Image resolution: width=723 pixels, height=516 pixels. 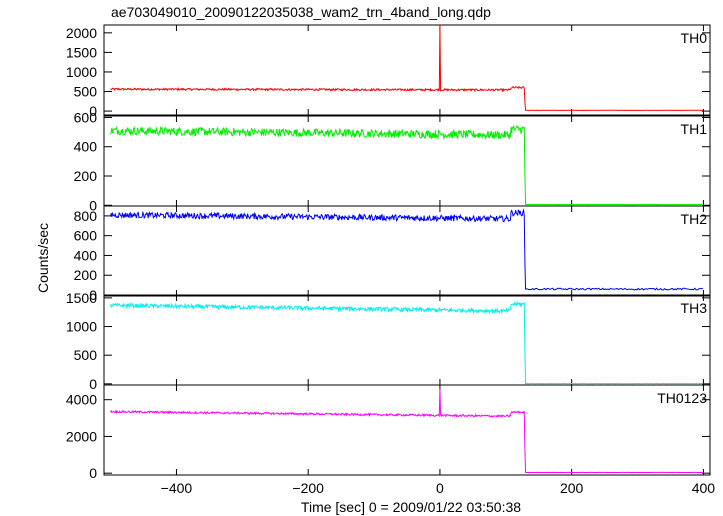 What do you see at coordinates (572, 488) in the screenshot?
I see `x-tick-label: 200` at bounding box center [572, 488].